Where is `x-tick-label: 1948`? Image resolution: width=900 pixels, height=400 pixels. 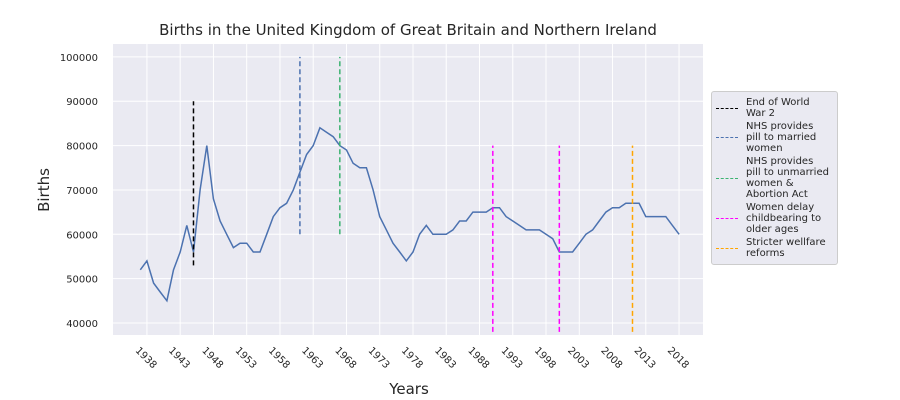
x-tick-label: 1948 is located at coordinates (212, 358).